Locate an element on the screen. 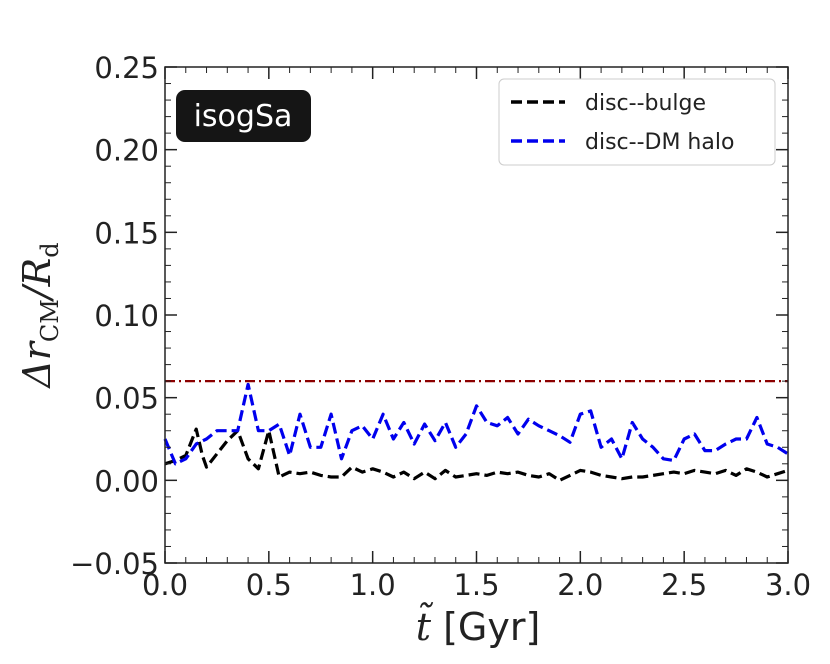  y-tick-label: 0.00 is located at coordinates (126, 481).